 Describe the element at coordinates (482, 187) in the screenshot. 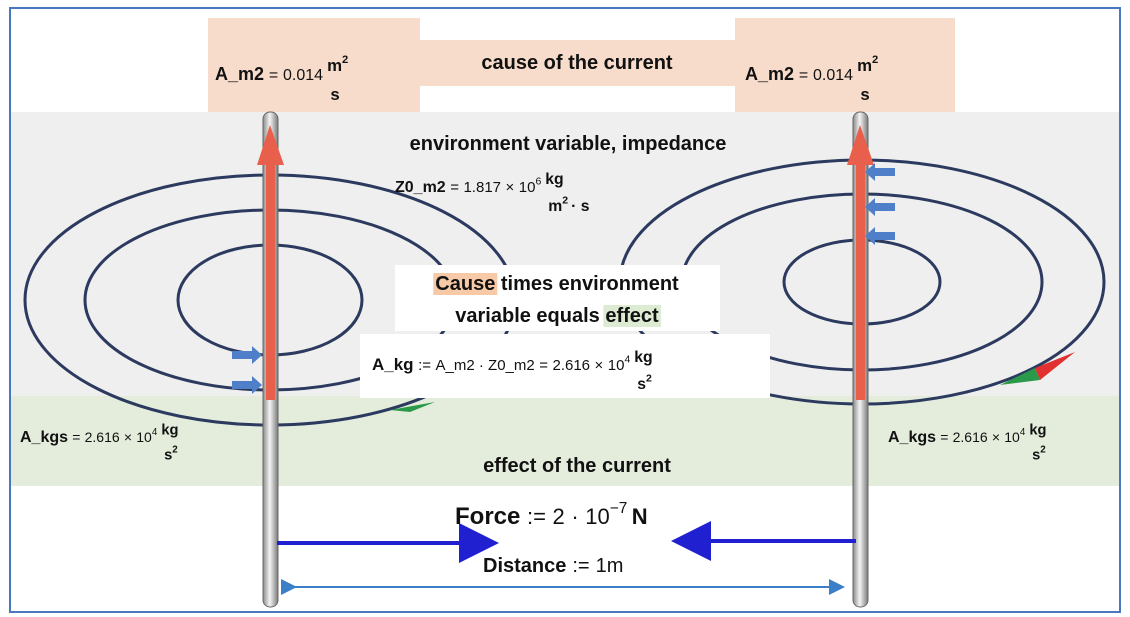

I see `formula-part: 1.817` at that location.